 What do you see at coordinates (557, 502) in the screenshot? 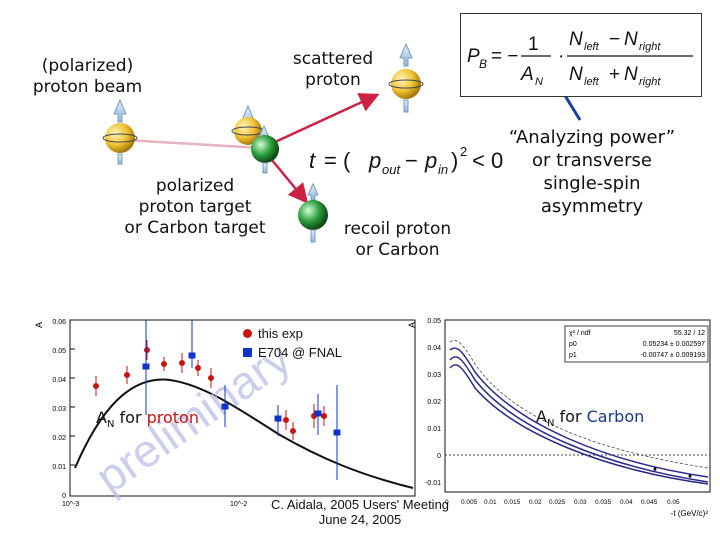
I see `right-x-tick: 0.025` at bounding box center [557, 502].